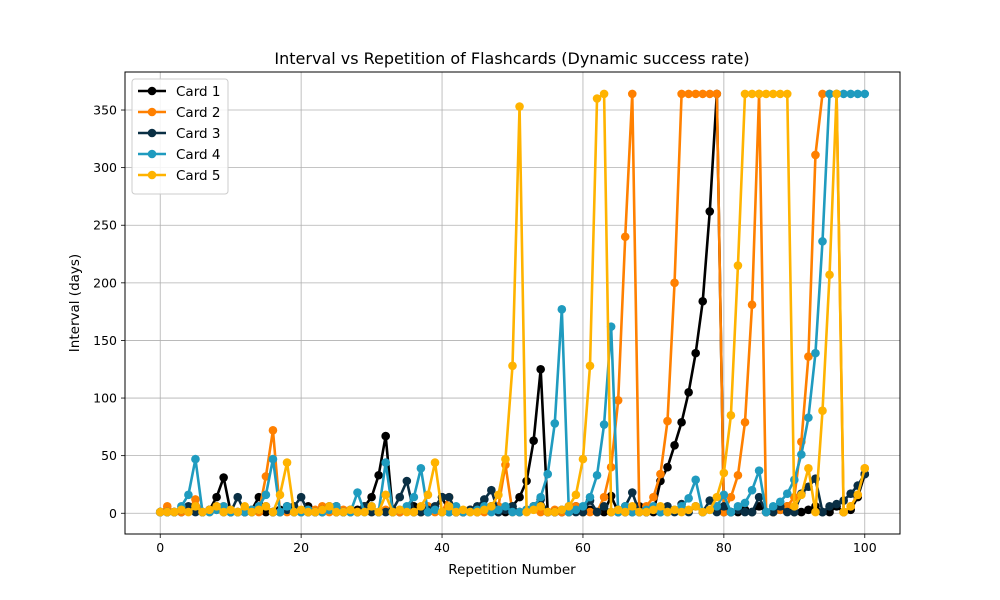 This screenshot has width=1000, height=600. Describe the element at coordinates (105, 225) in the screenshot. I see `y-tick-label: 250` at that location.